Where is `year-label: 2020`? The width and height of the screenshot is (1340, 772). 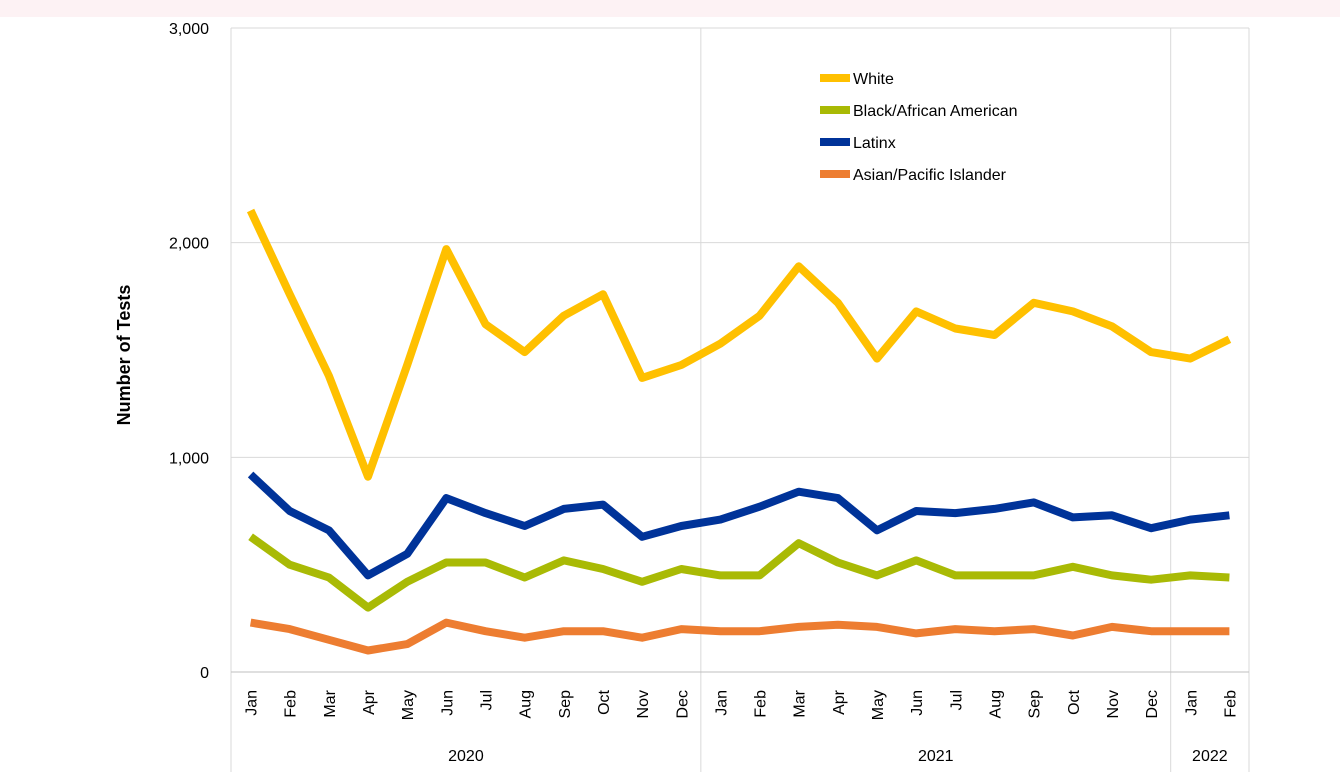
year-label: 2020 is located at coordinates (466, 756).